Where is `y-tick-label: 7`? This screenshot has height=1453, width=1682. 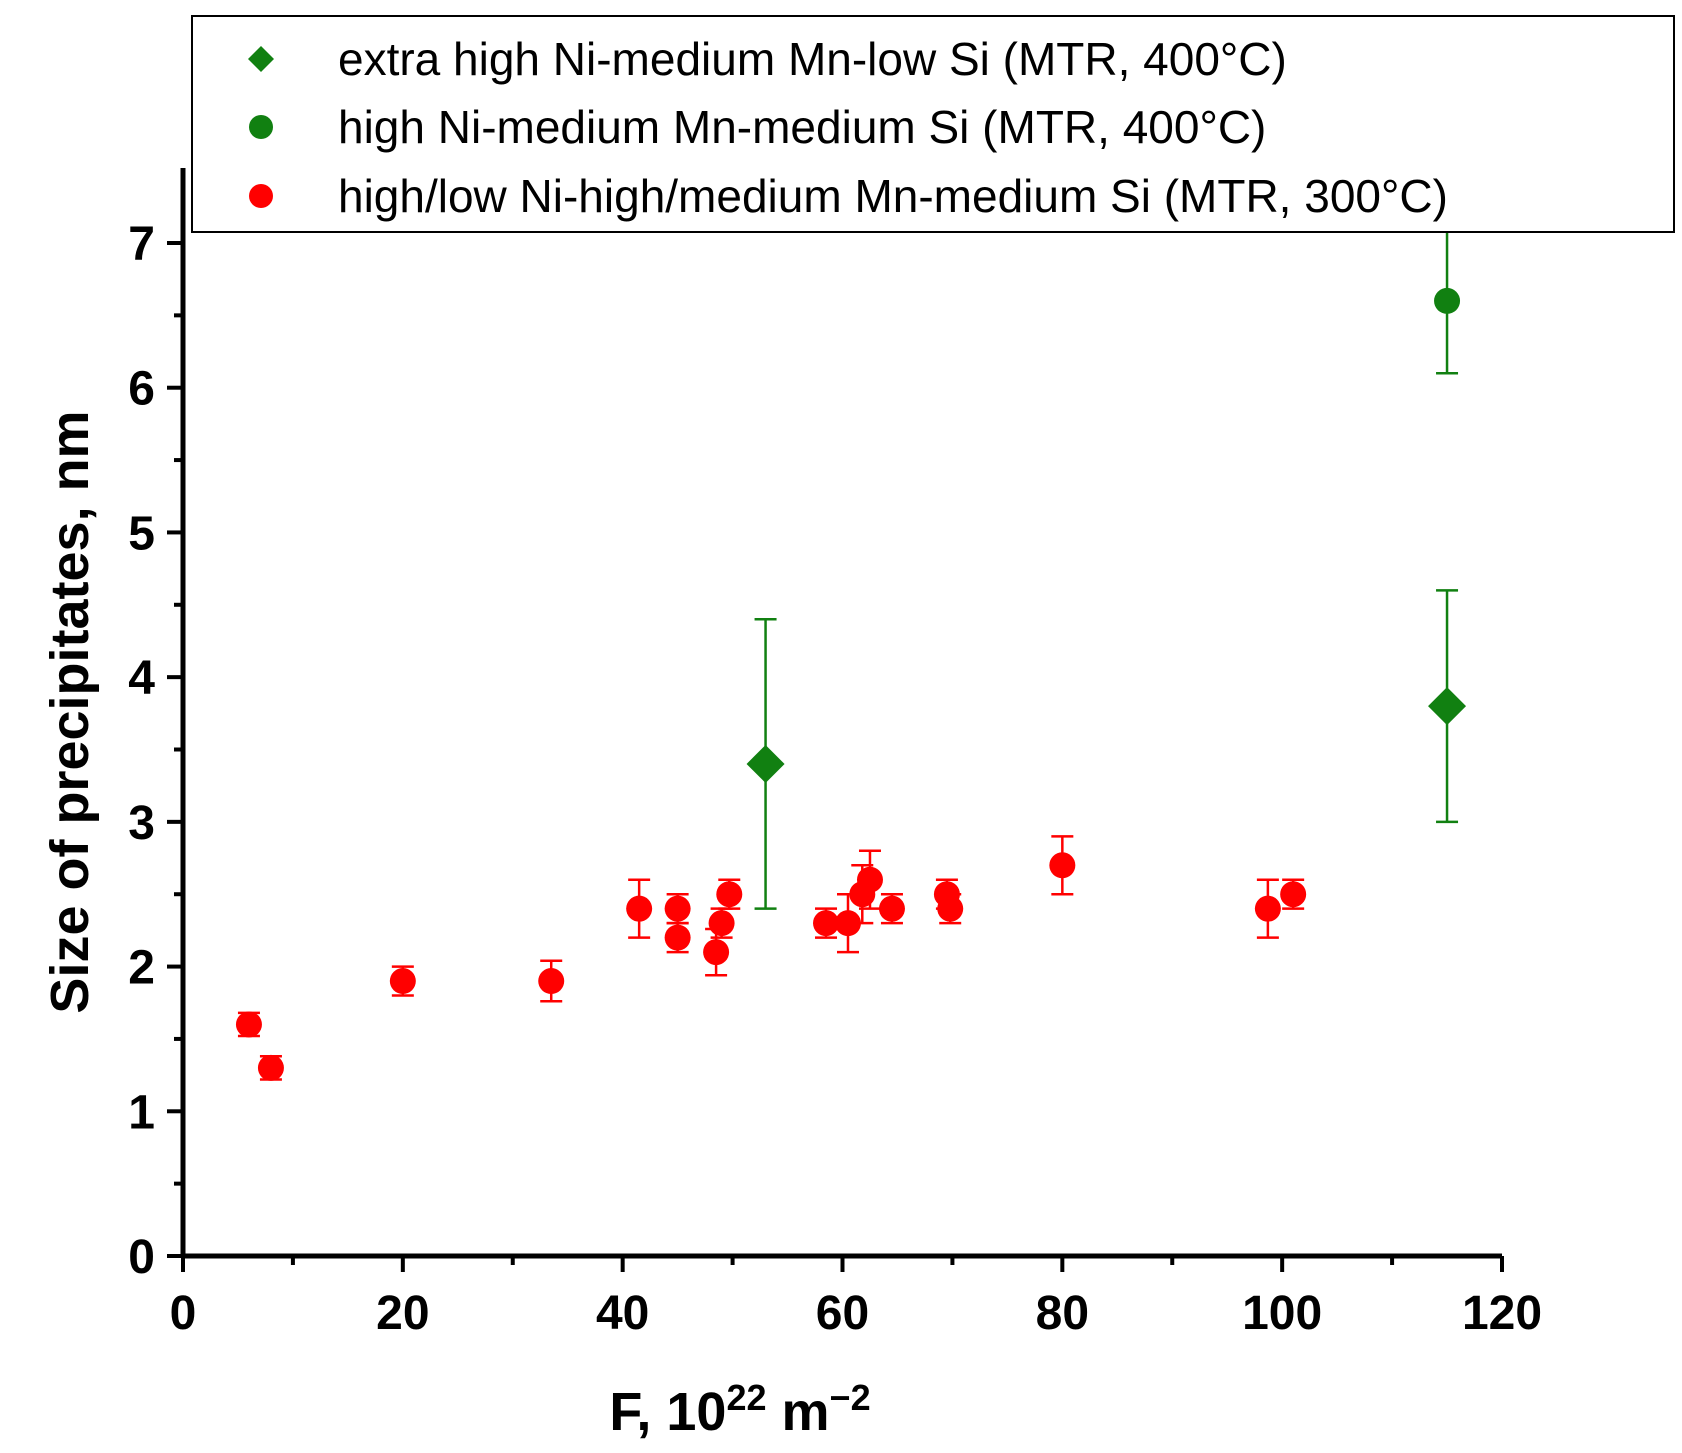
y-tick-label: 7 is located at coordinates (141, 244).